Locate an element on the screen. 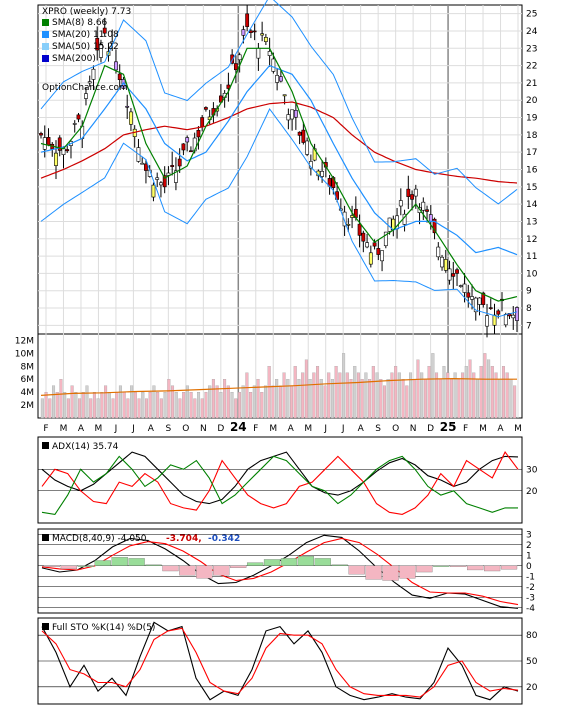  x-tick-label: J is located at coordinates (133, 429).